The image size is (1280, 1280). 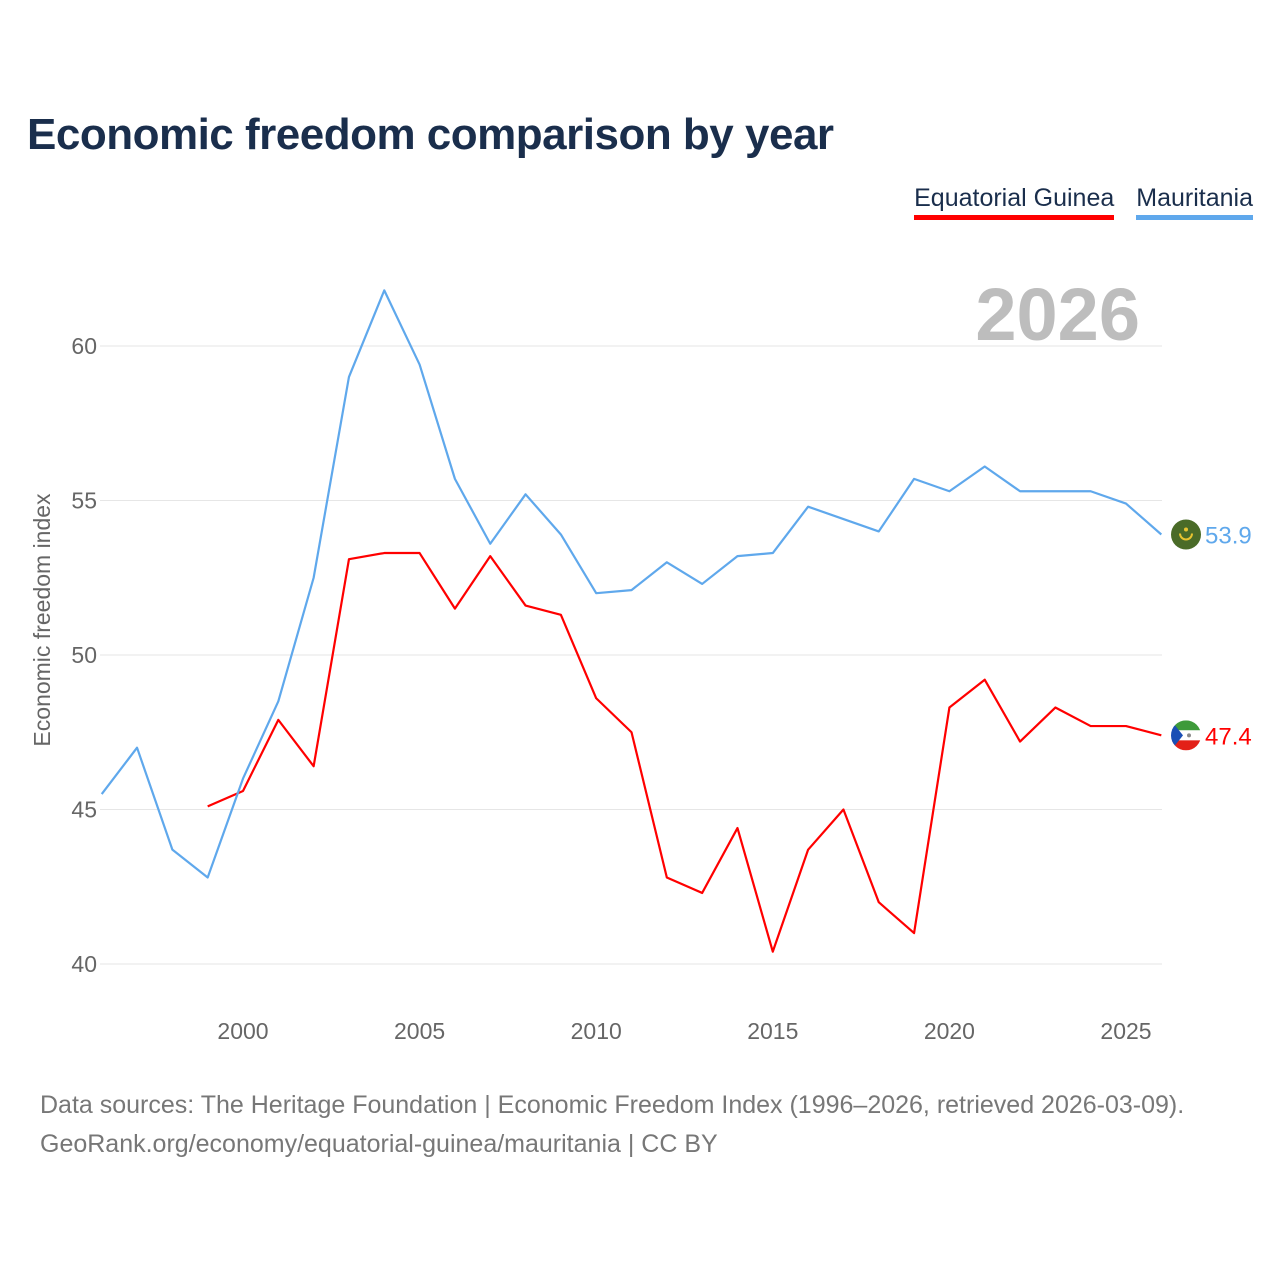 I want to click on x-tick-label: 2010, so click(x=596, y=1031).